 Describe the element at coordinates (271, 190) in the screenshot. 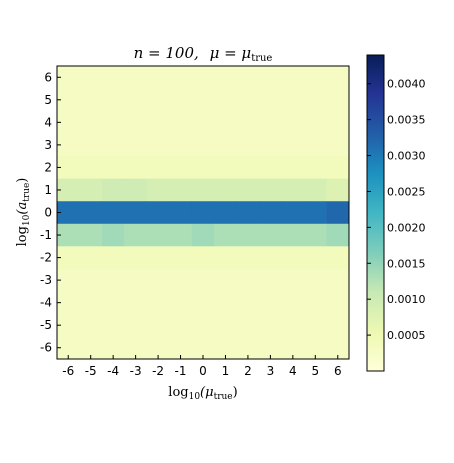

I see `heatmap-cell-r5-c9` at that location.